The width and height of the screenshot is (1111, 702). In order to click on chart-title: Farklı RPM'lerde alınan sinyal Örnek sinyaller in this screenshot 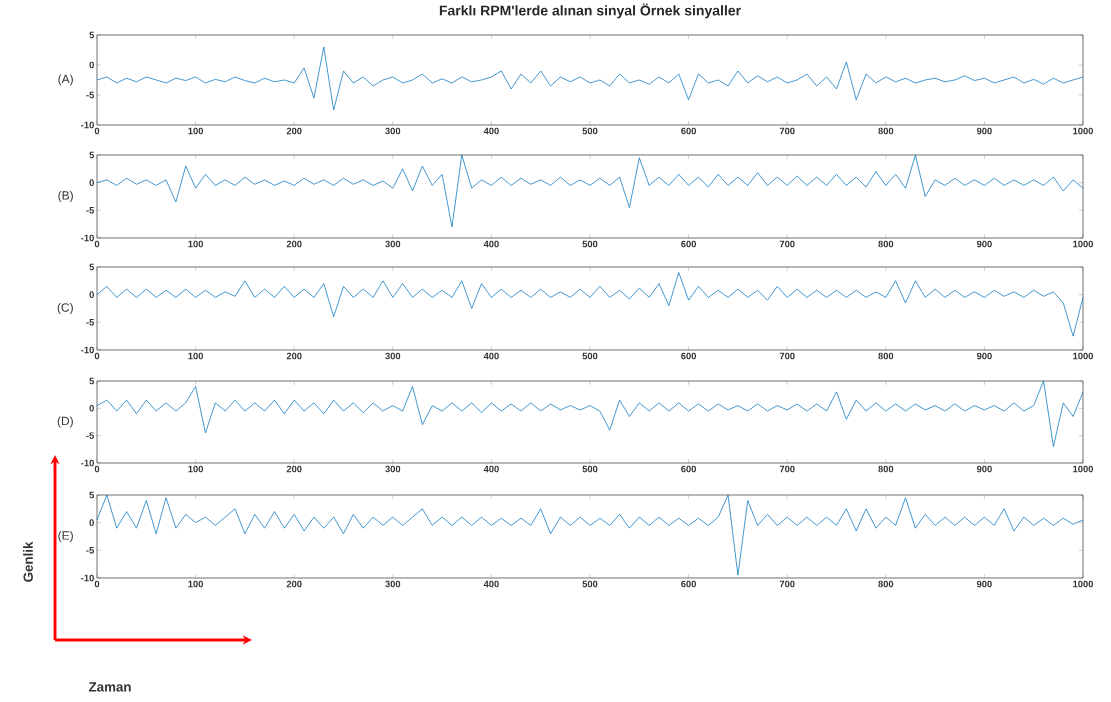, I will do `click(590, 11)`.